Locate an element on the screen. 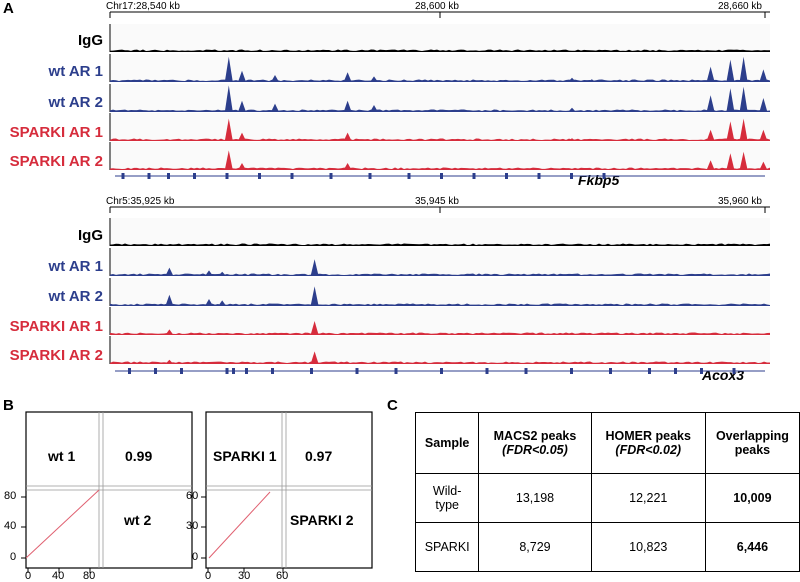  header-macs2: MACS2 peaks (FDR<0.05) is located at coordinates (535, 443).